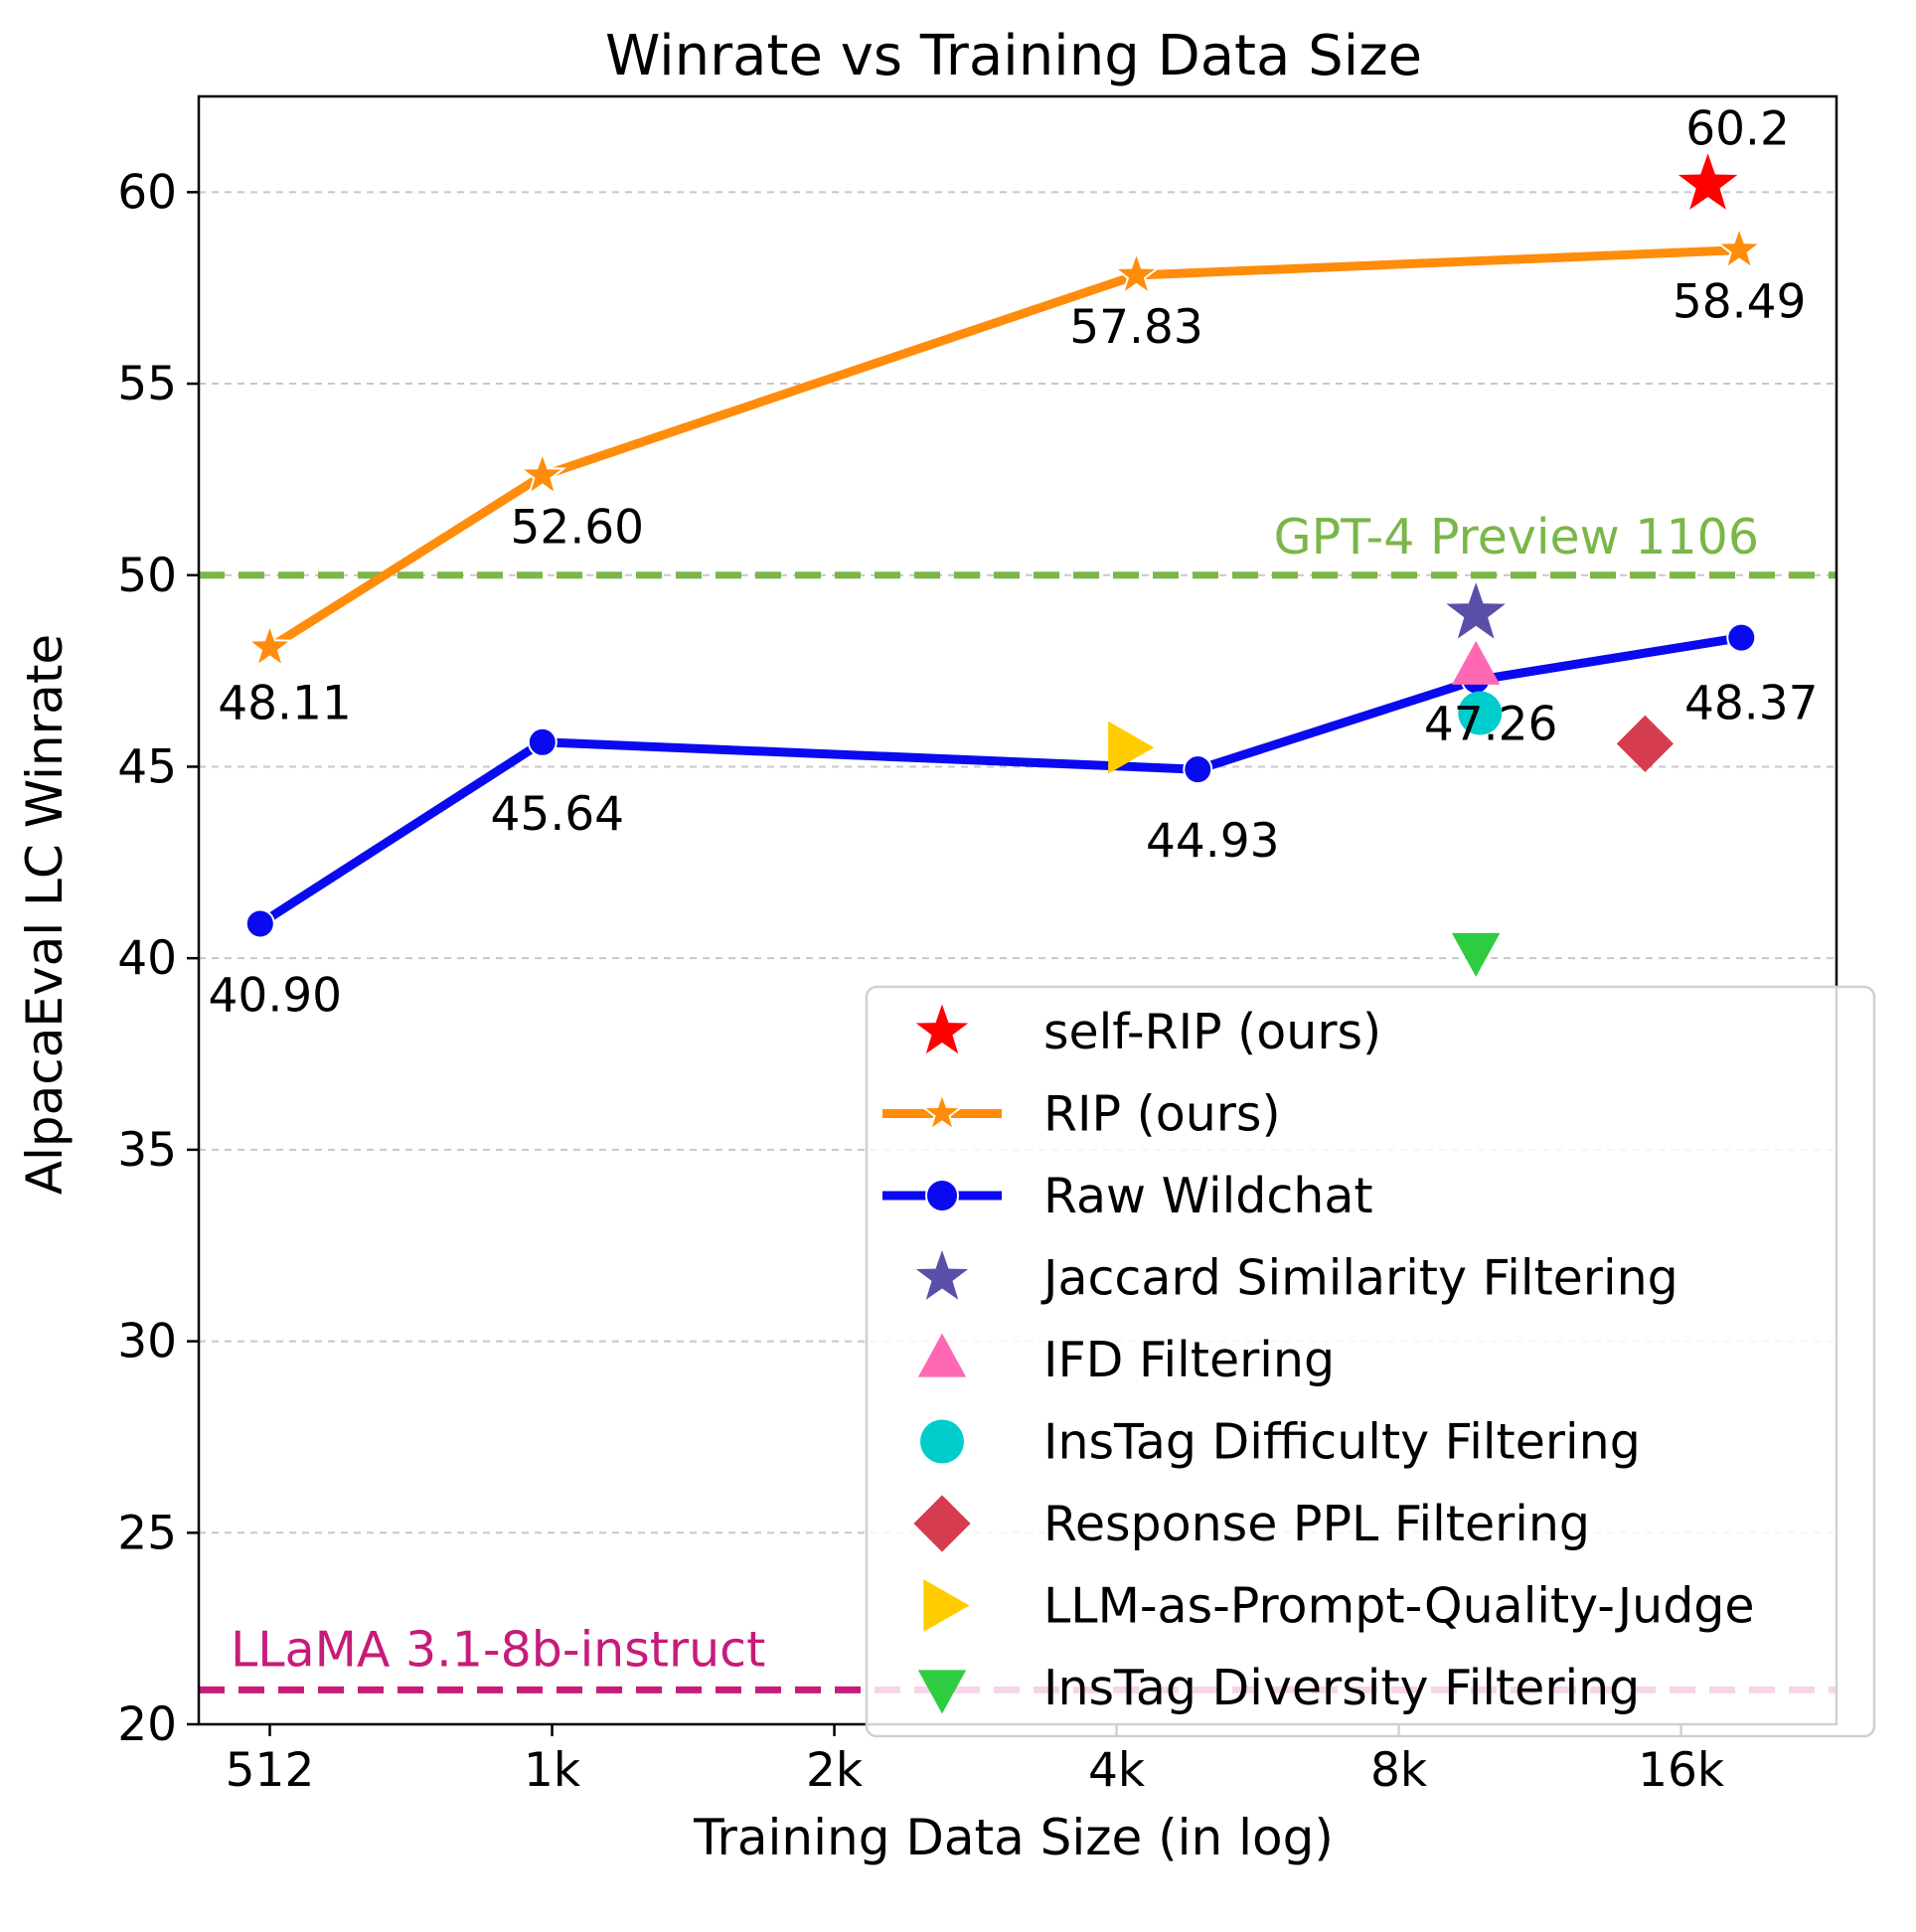  I want to click on y-tick-label-55: 55, so click(147, 384).